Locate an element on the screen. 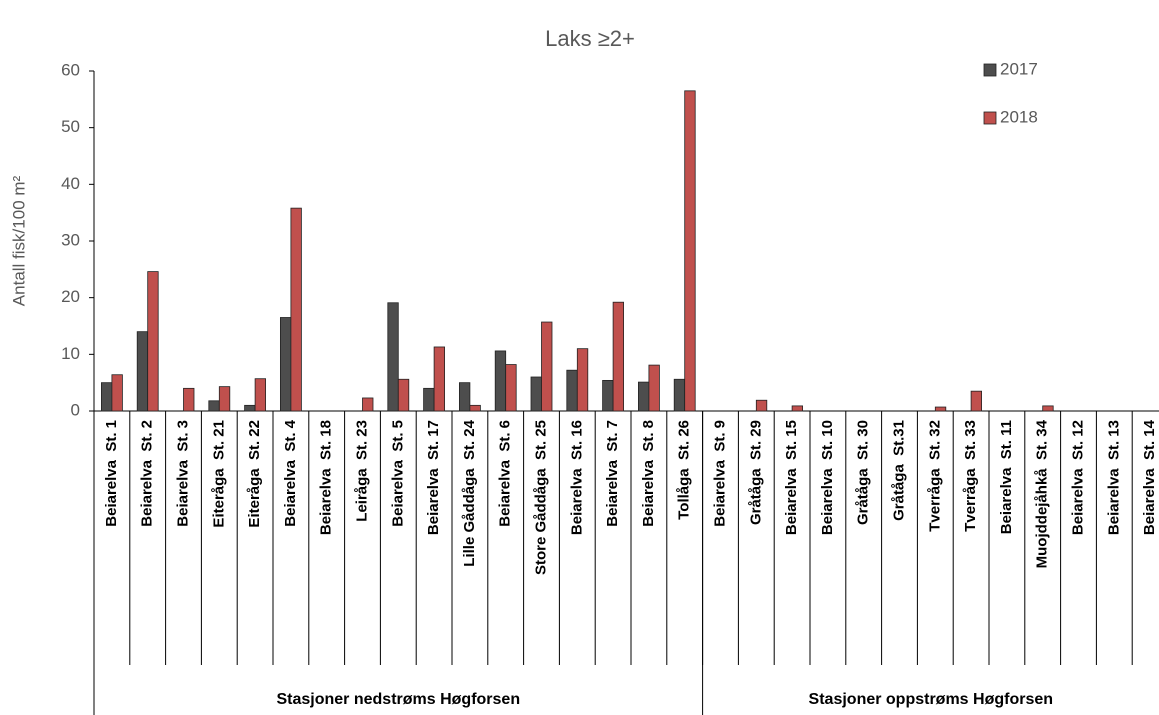 This screenshot has width=1159, height=715. x-tick-label: Beiarelva St. 4 is located at coordinates (290, 472).